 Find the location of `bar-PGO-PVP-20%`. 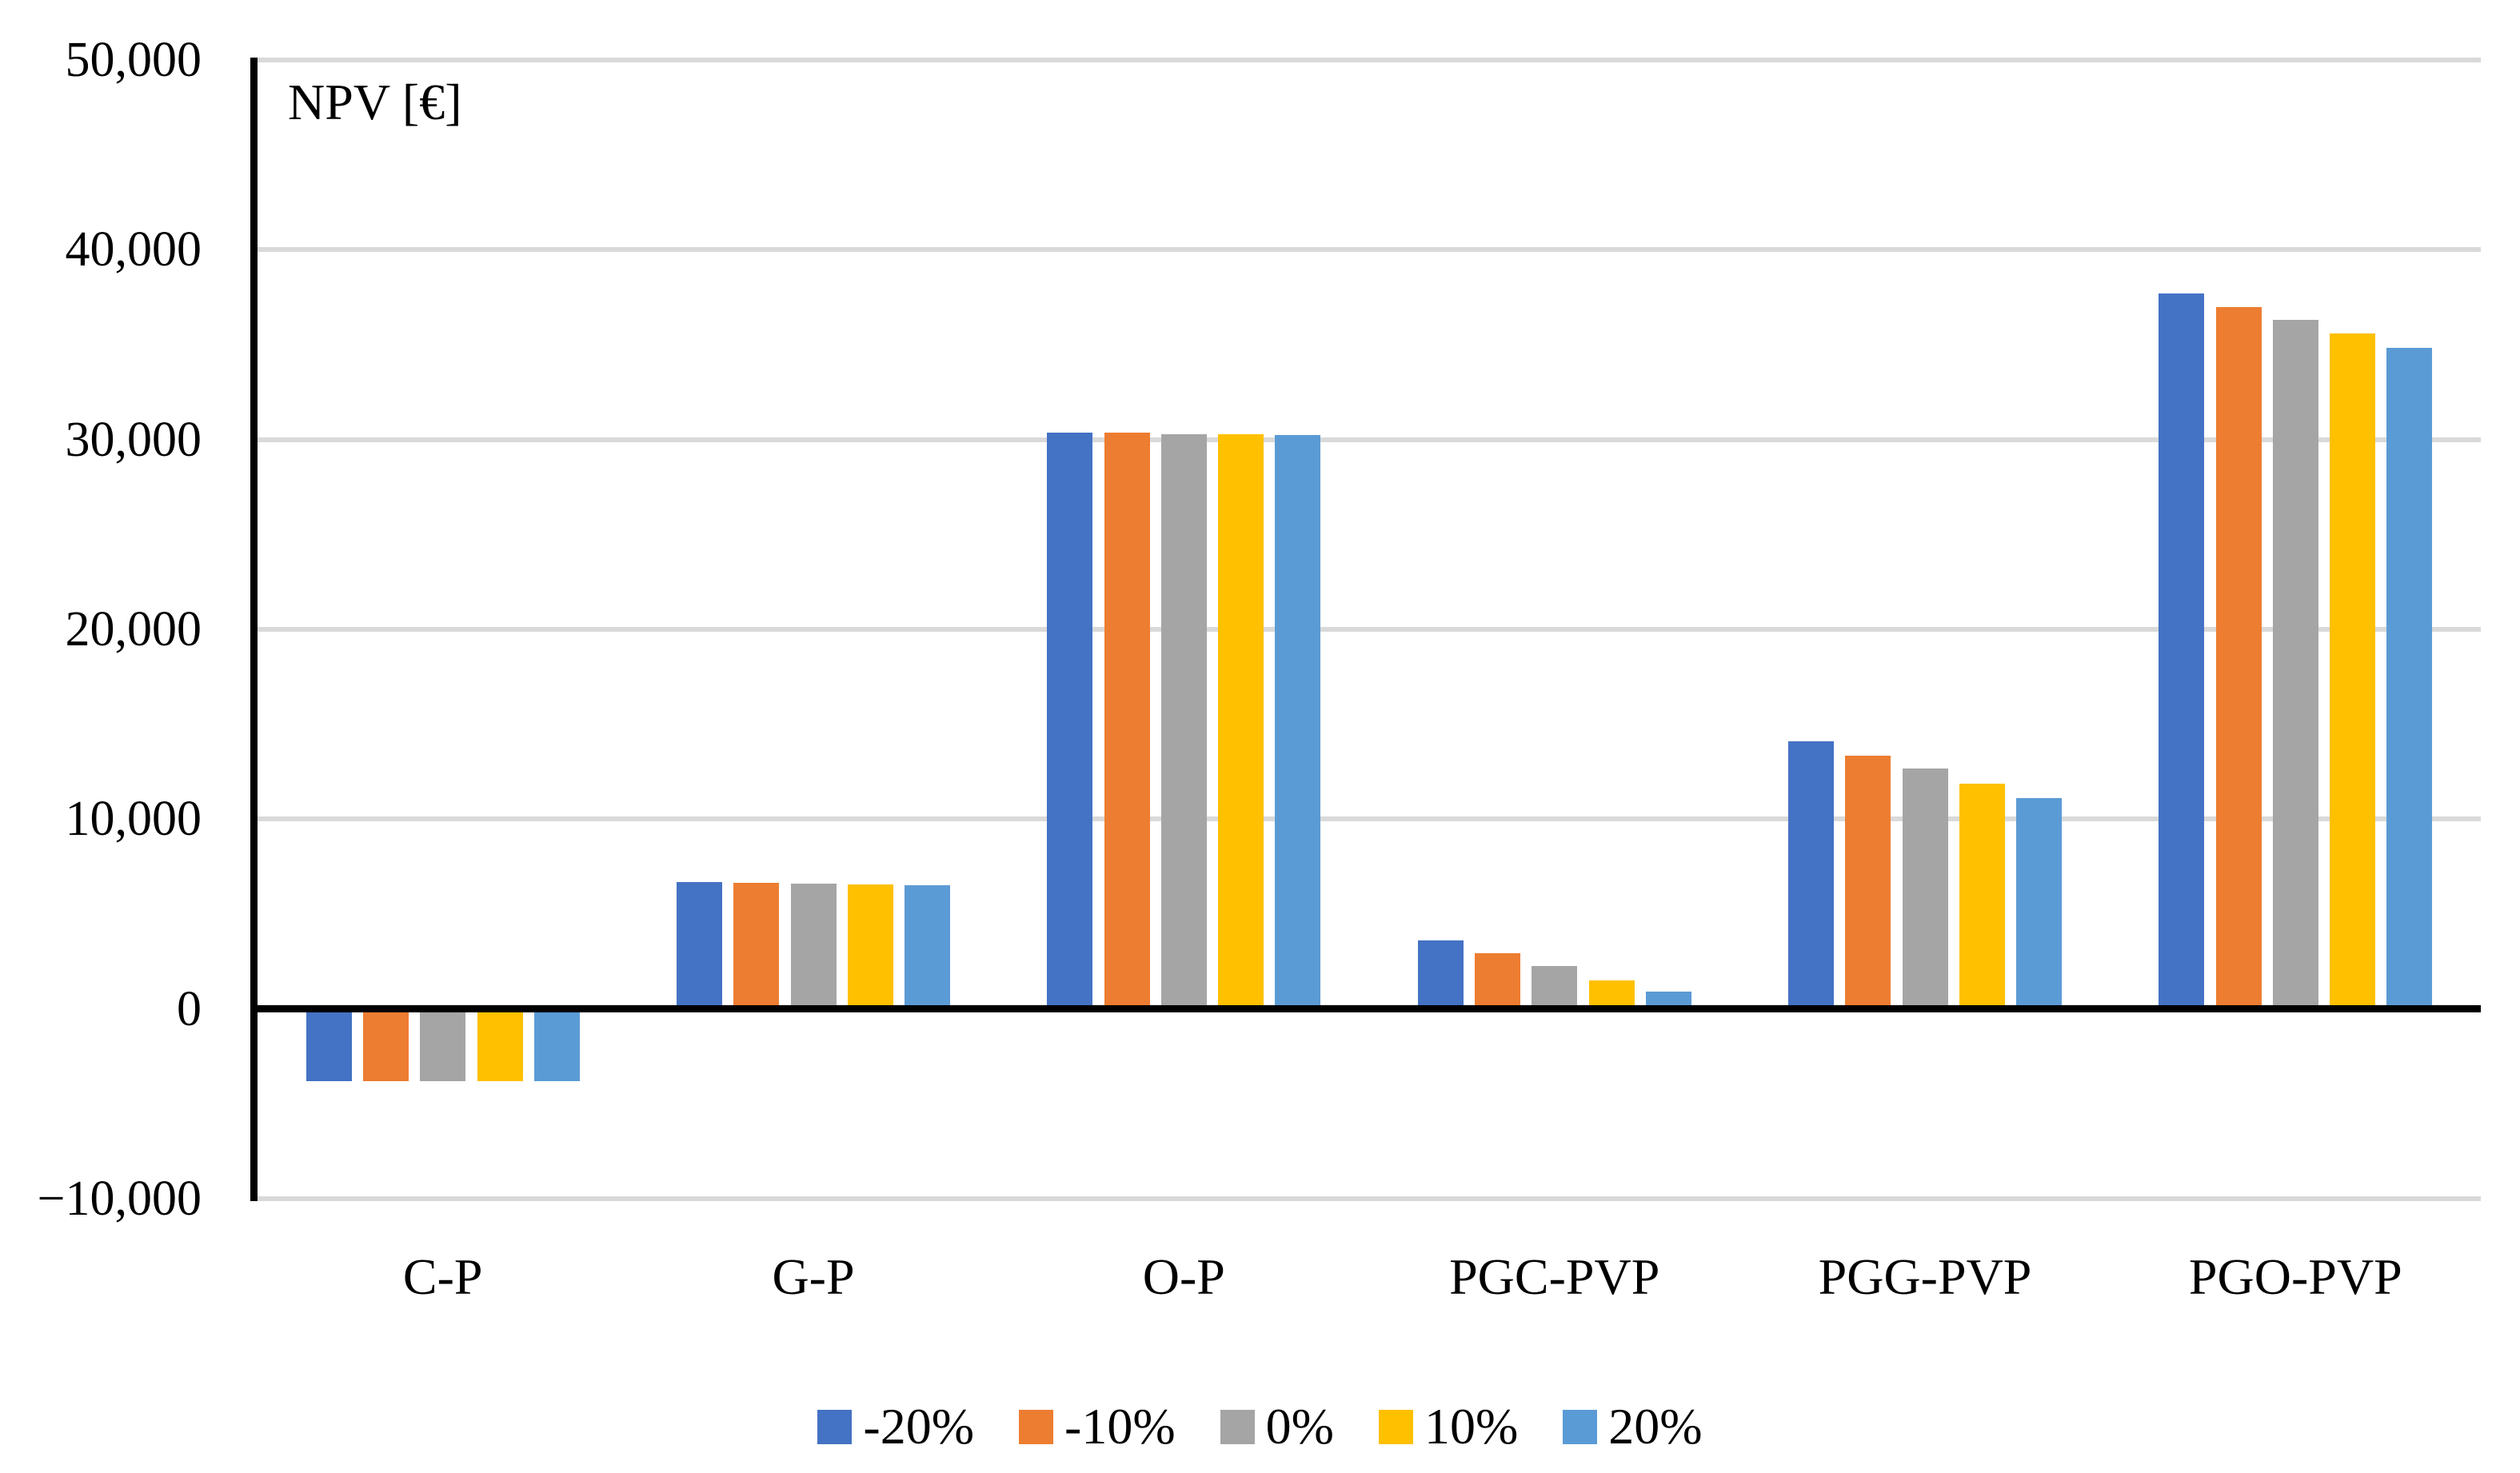

bar-PGO-PVP-20% is located at coordinates (2410, 678).